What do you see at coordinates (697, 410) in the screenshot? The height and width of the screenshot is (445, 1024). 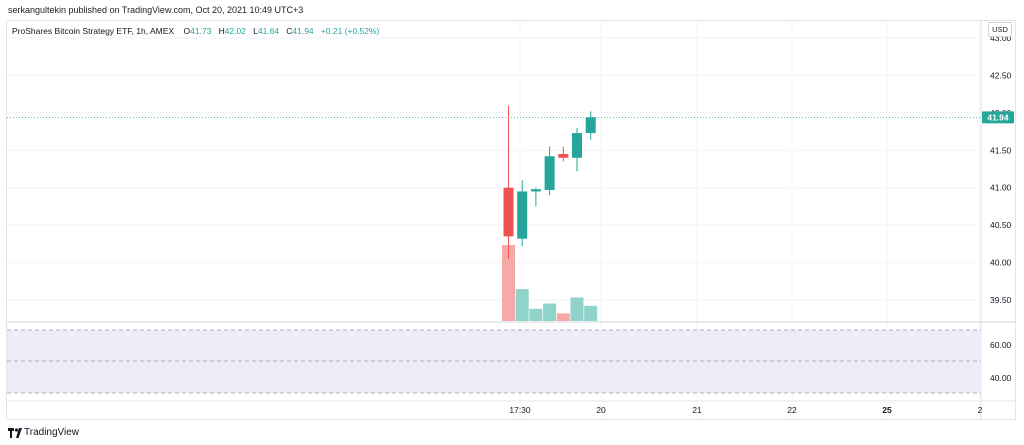 I see `time-tick-label: 21` at bounding box center [697, 410].